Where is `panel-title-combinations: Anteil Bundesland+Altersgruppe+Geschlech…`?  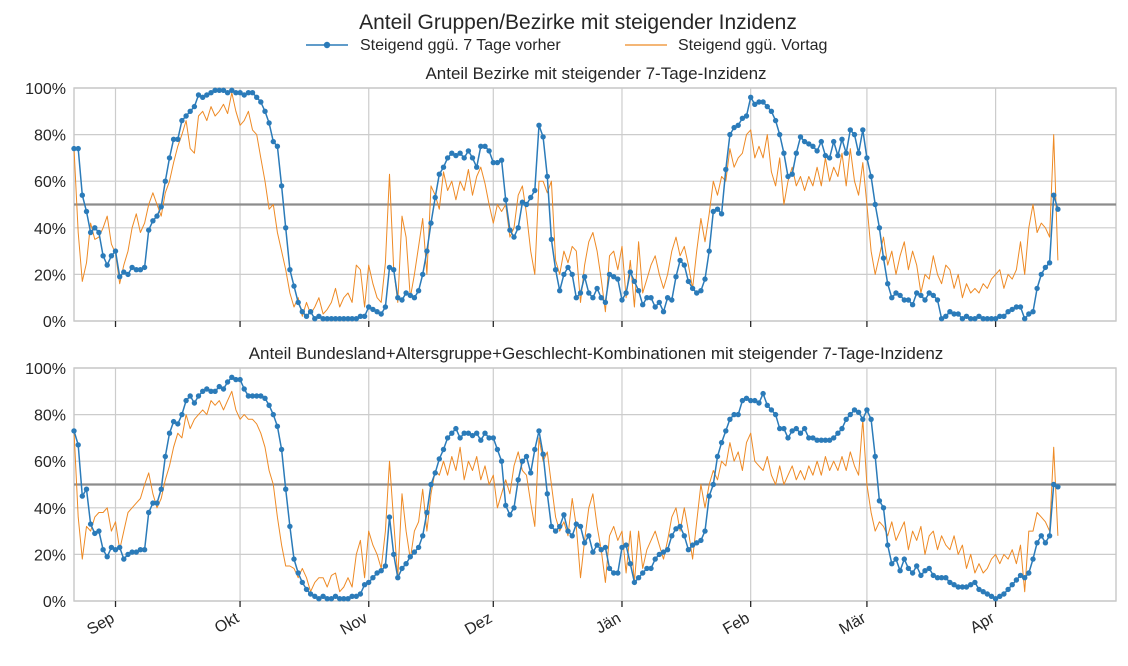
panel-title-combinations: Anteil Bundesland+Altersgruppe+Geschlech… is located at coordinates (596, 353).